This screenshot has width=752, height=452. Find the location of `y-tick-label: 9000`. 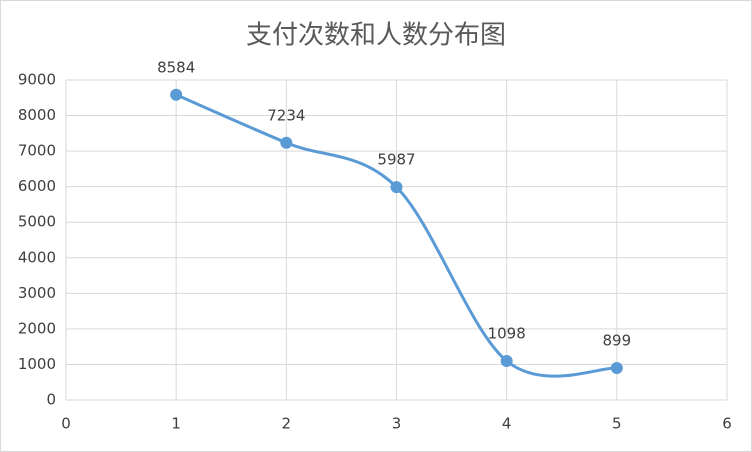

y-tick-label: 9000 is located at coordinates (37, 80).